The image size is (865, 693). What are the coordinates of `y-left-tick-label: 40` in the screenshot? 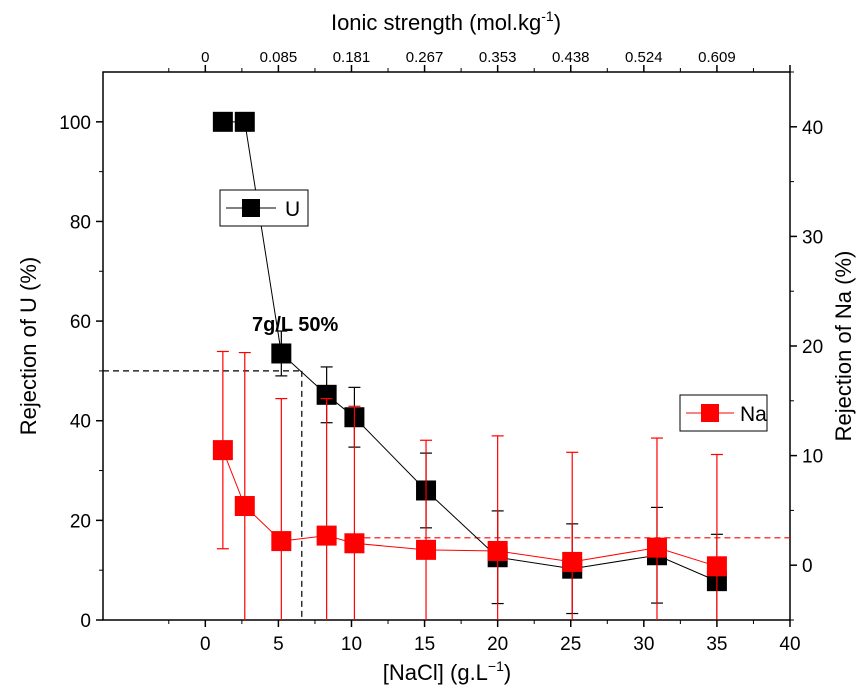 It's located at (80, 422).